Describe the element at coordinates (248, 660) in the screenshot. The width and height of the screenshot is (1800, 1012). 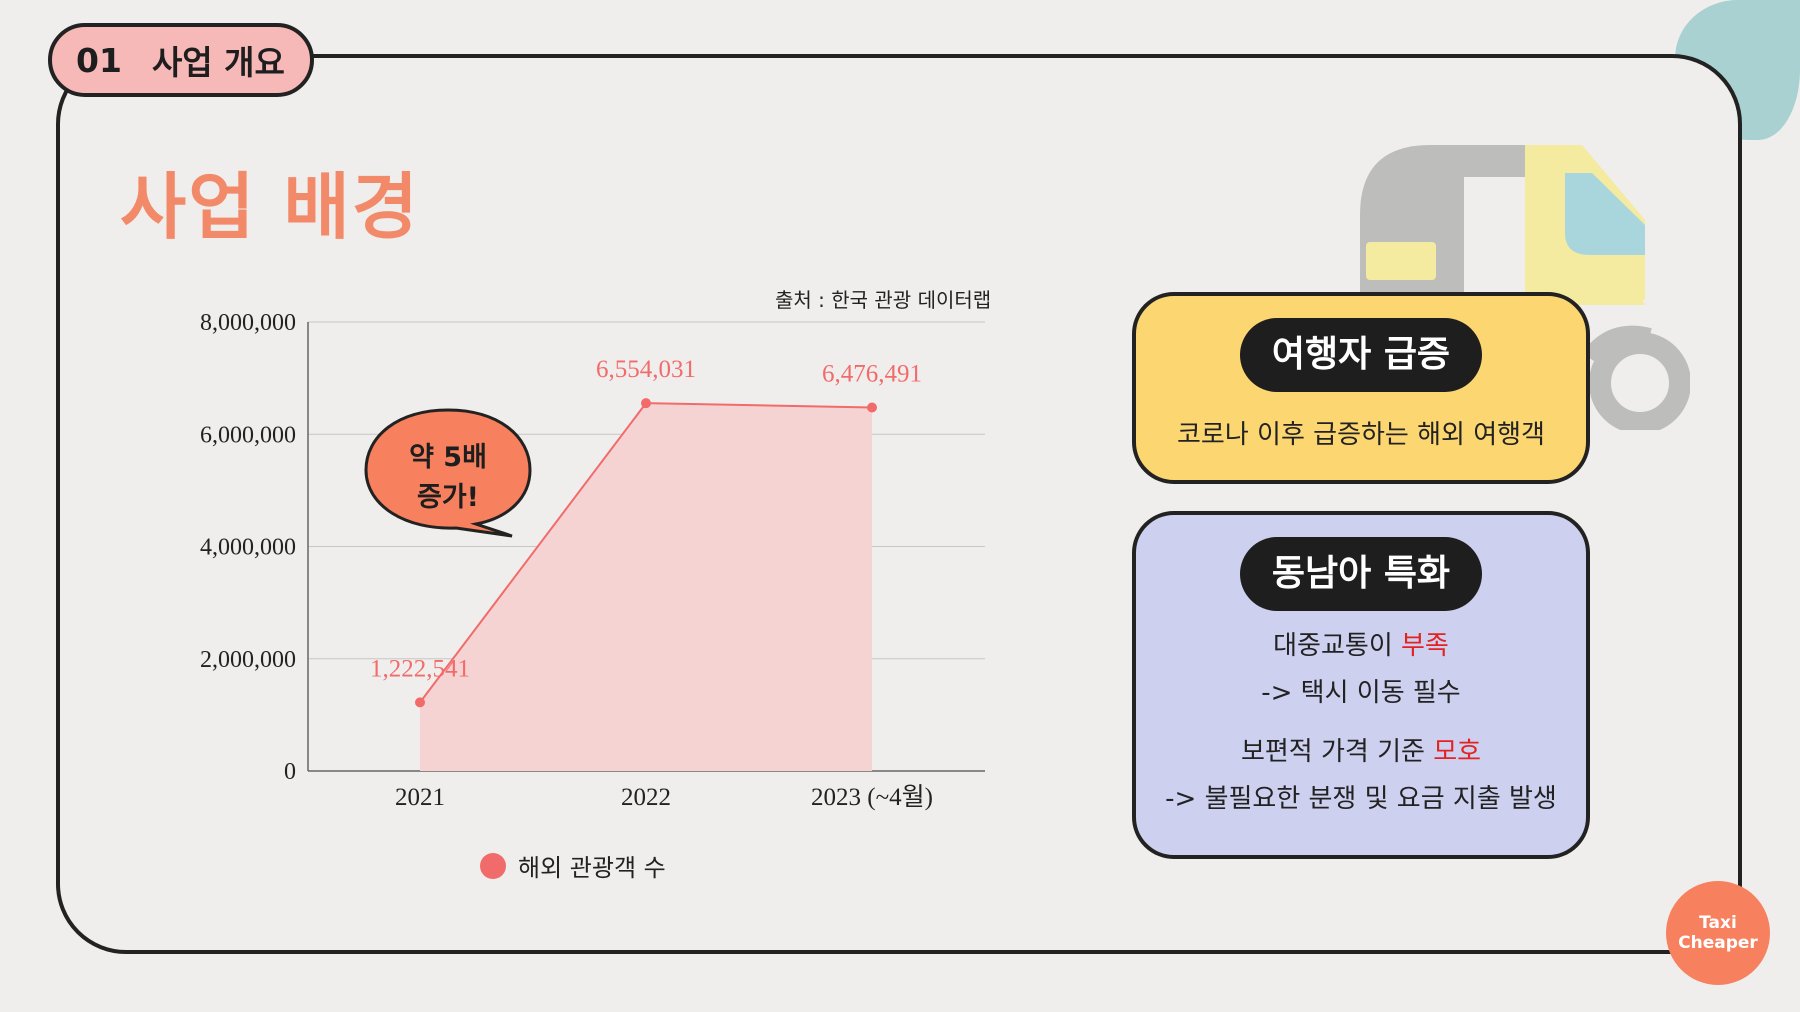
I see `y-tick-label: 2,000,000` at that location.